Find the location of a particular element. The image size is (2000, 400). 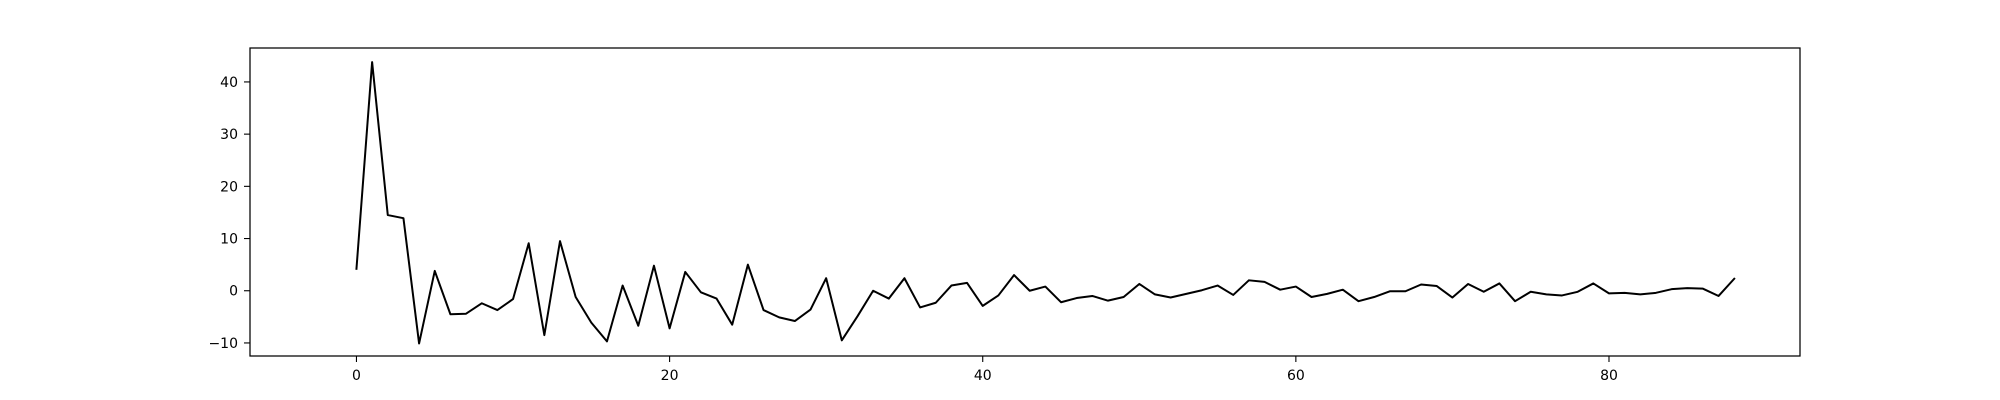

x-tick-label: 80 is located at coordinates (1609, 376).